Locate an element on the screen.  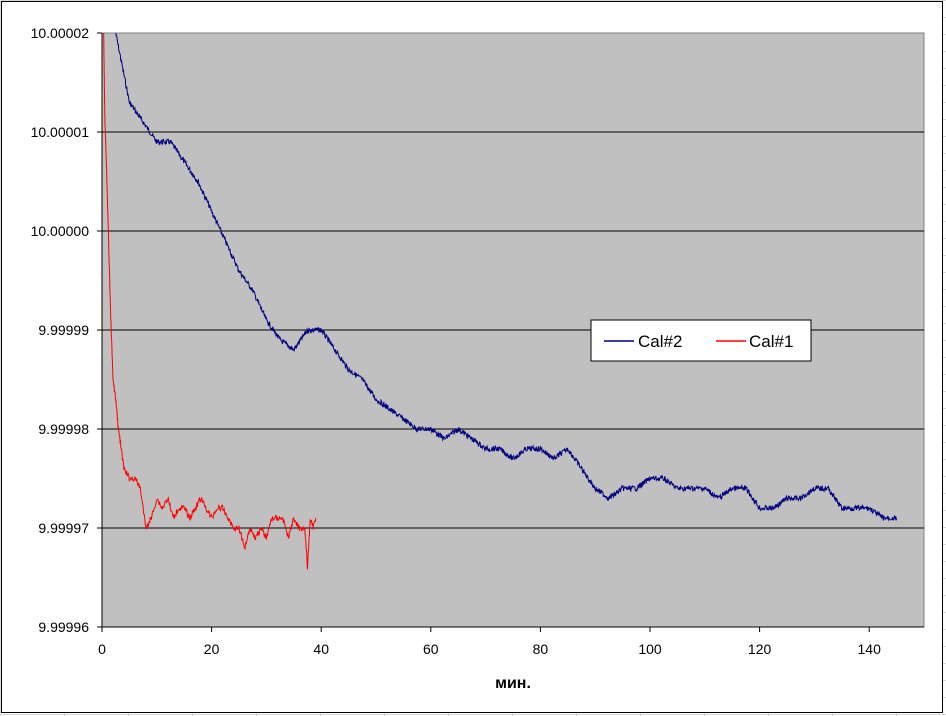
x-tick-label: 20 is located at coordinates (212, 649).